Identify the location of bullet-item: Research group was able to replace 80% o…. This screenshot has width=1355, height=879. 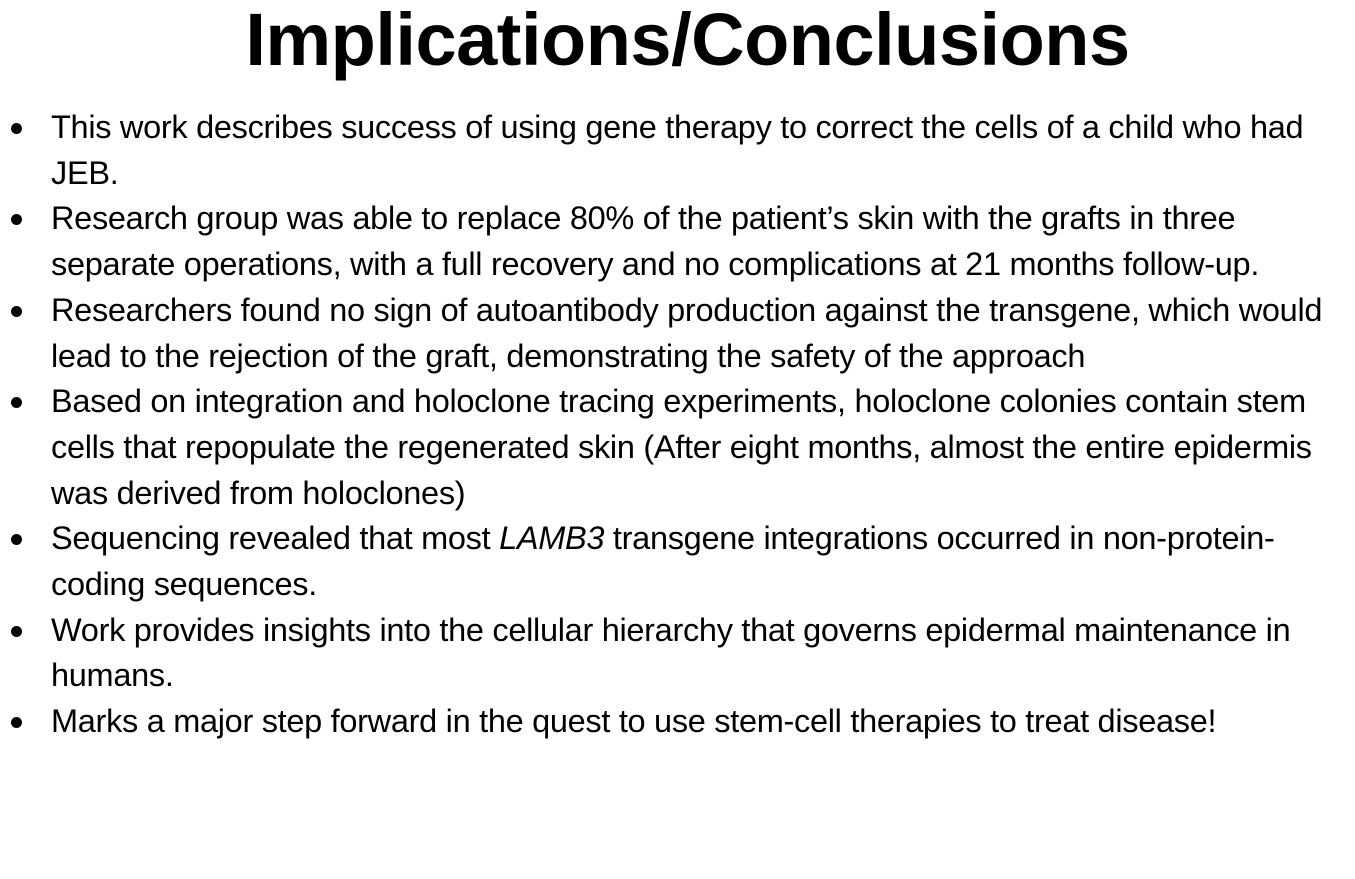
(670, 241).